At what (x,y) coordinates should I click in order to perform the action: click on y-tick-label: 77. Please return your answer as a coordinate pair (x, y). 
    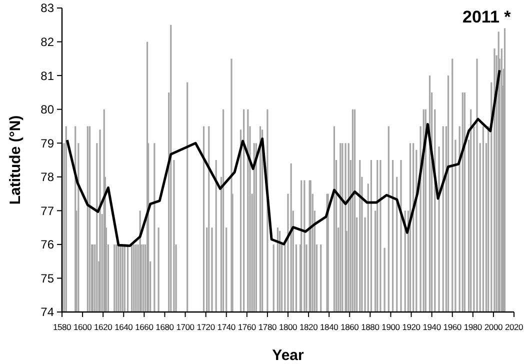
    Looking at the image, I should click on (47, 211).